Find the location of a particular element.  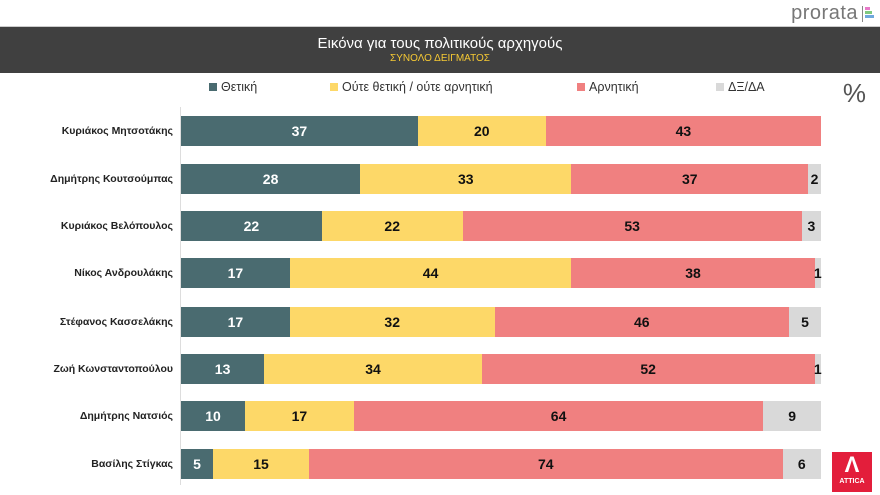

data-label: 13 is located at coordinates (222, 369).